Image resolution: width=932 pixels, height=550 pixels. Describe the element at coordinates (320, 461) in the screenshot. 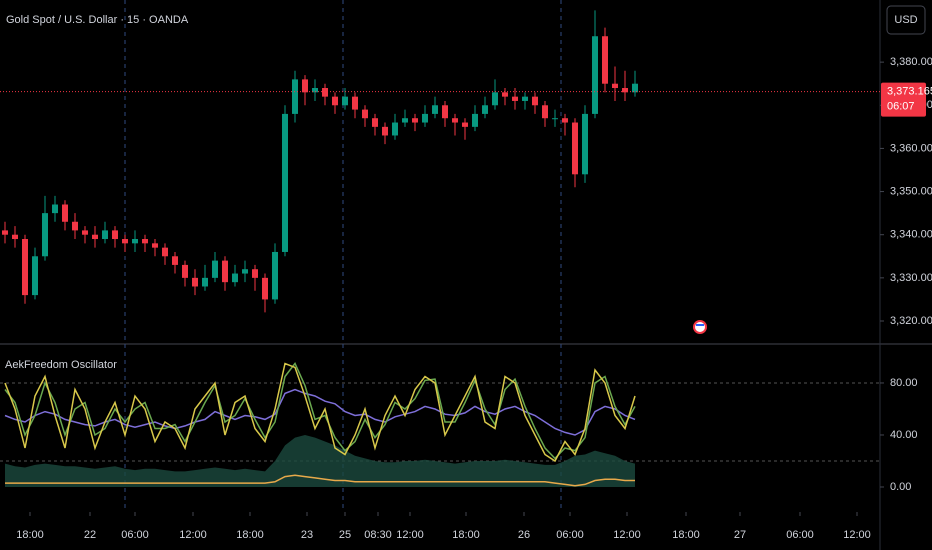

I see `oscillator-area` at that location.